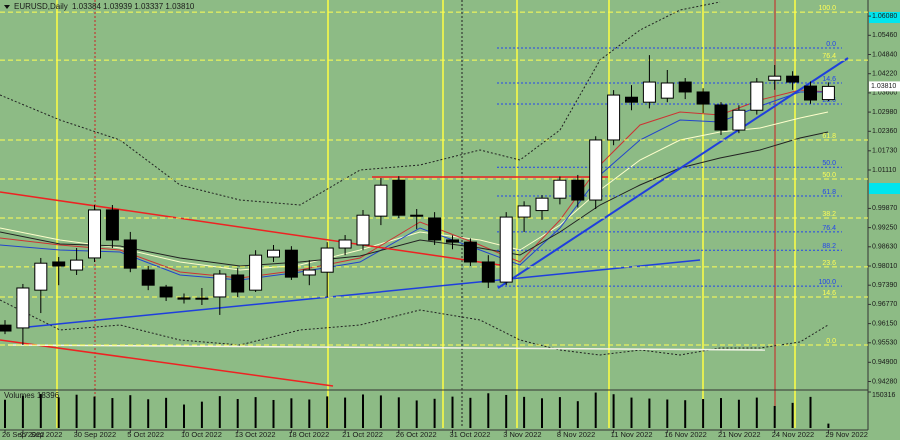  Describe the element at coordinates (884, 208) in the screenshot. I see `y-tick-label: 0.99870` at that location.